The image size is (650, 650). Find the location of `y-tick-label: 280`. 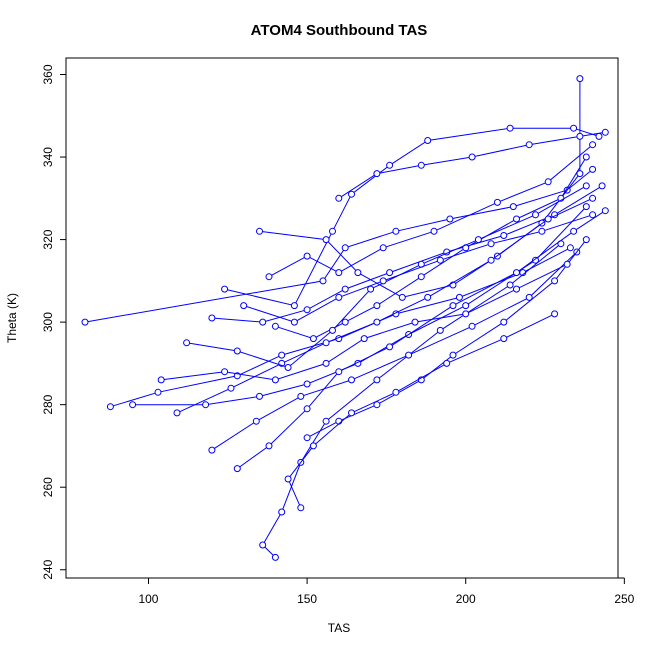

y-tick-label: 280 is located at coordinates (48, 404).